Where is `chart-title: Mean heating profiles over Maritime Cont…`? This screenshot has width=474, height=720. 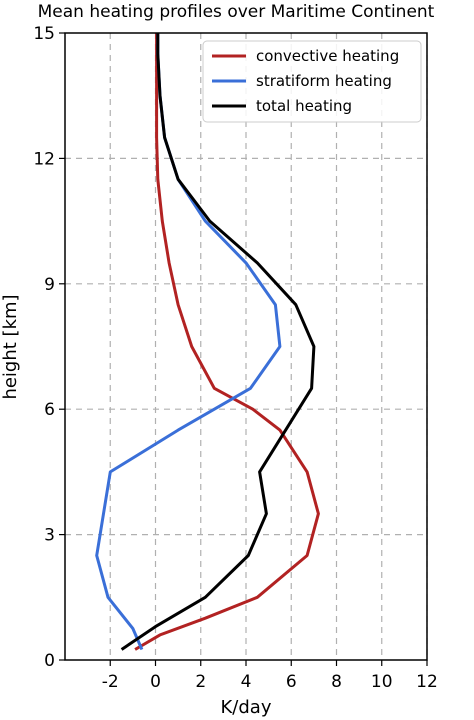
chart-title: Mean heating profiles over Maritime Cont… is located at coordinates (236, 12).